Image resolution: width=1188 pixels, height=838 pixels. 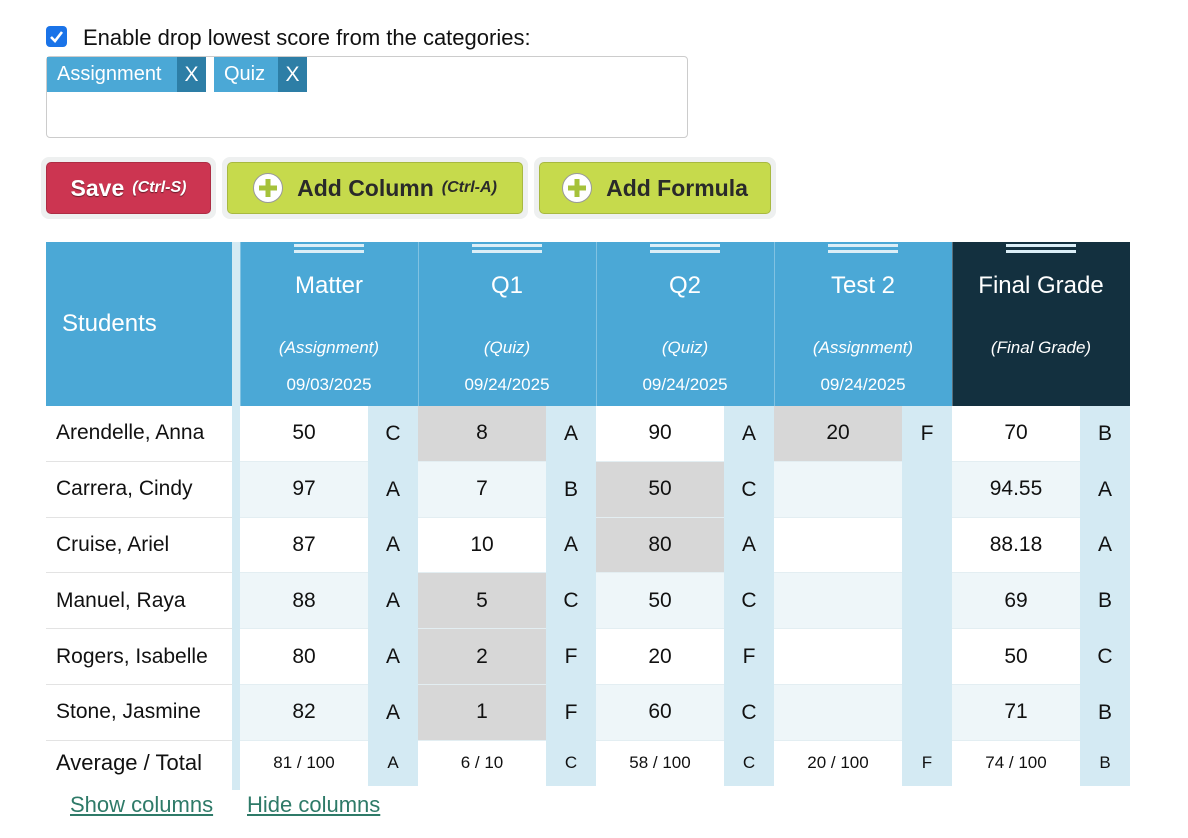 I want to click on column-title: Q1, so click(x=506, y=285).